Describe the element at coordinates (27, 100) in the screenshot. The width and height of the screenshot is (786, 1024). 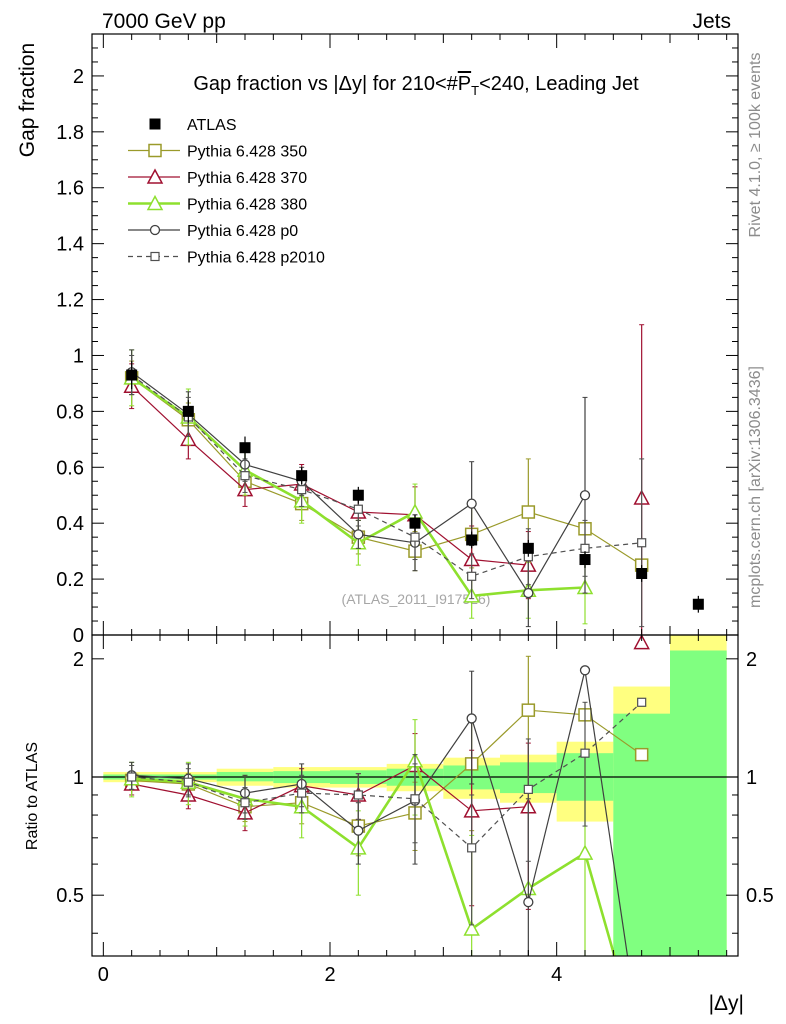
I see `y-axis-label-top: Gap fraction` at that location.